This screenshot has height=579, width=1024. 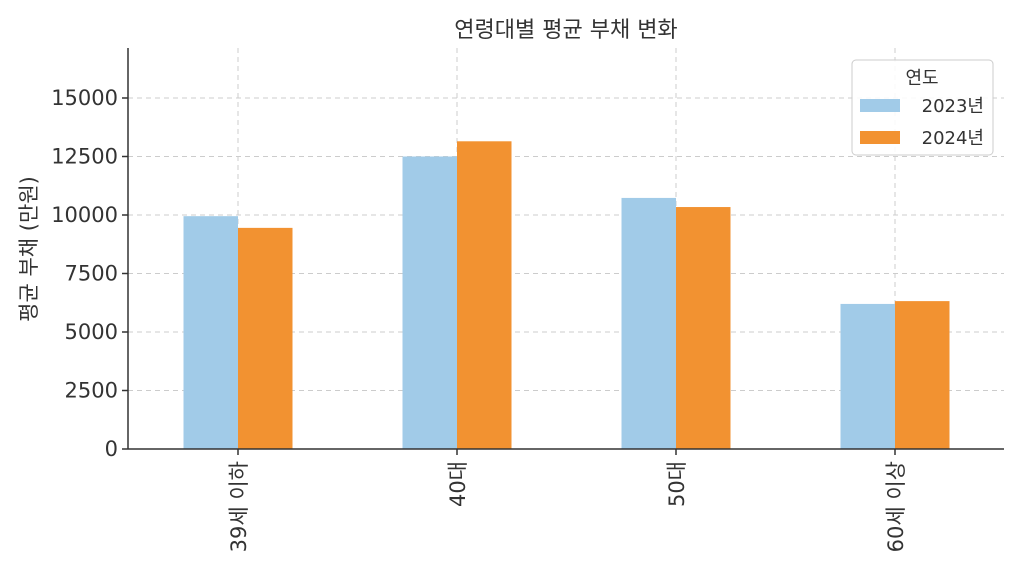 What do you see at coordinates (896, 506) in the screenshot?
I see `x-tick-label: 60세 이상` at bounding box center [896, 506].